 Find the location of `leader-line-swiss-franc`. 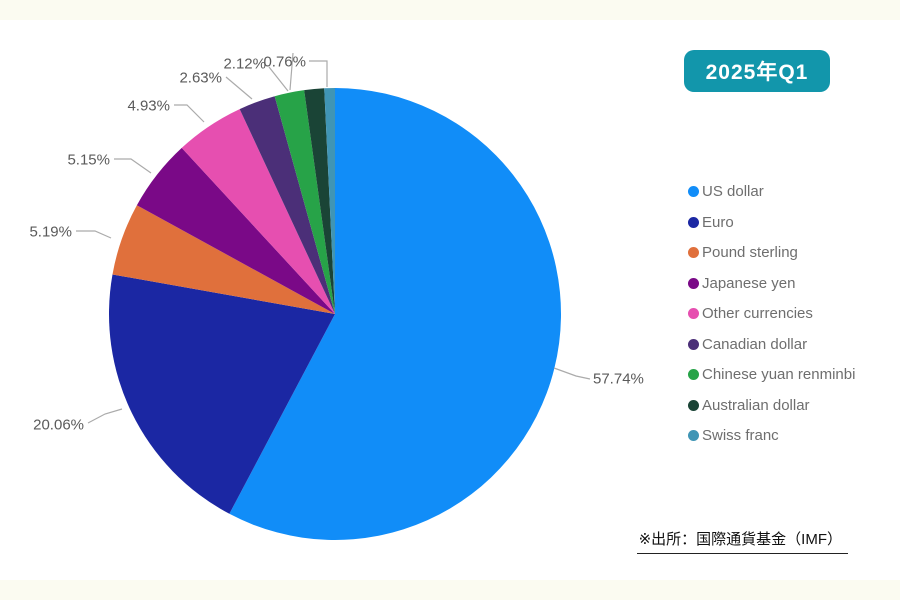

leader-line-swiss-franc is located at coordinates (318, 73).